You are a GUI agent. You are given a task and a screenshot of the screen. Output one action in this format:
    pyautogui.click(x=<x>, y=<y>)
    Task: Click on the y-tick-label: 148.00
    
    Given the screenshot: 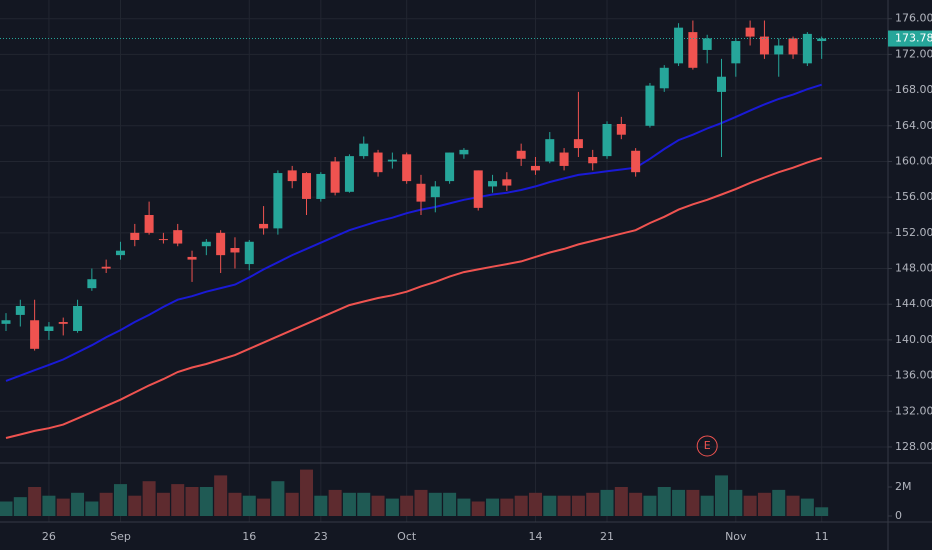 What is the action you would take?
    pyautogui.click(x=913, y=268)
    